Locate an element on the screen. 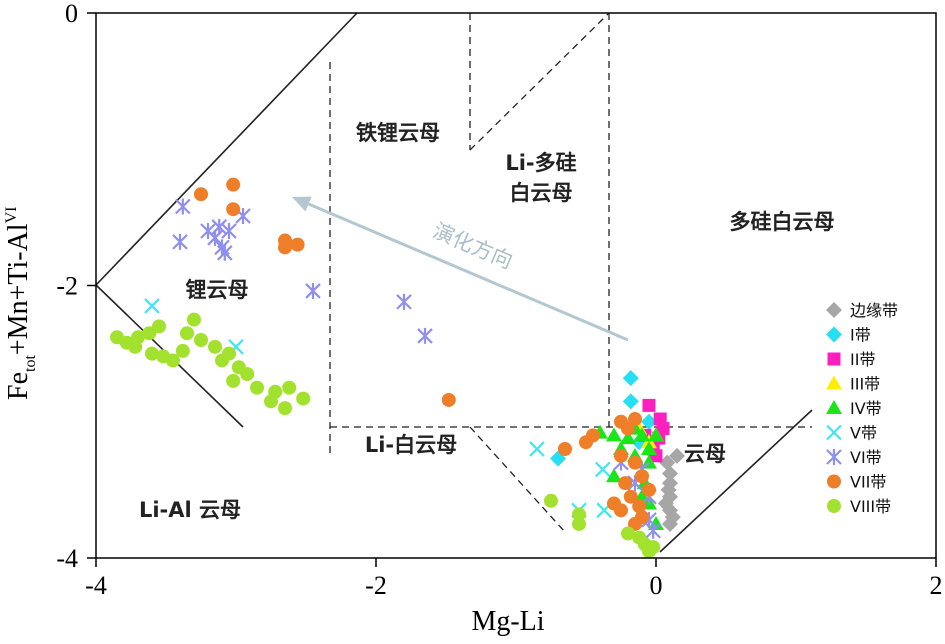  legend: 边缘带 I带 II带 III带 IV带 V带 VI带 VII带 VIII带 is located at coordinates (862, 408).